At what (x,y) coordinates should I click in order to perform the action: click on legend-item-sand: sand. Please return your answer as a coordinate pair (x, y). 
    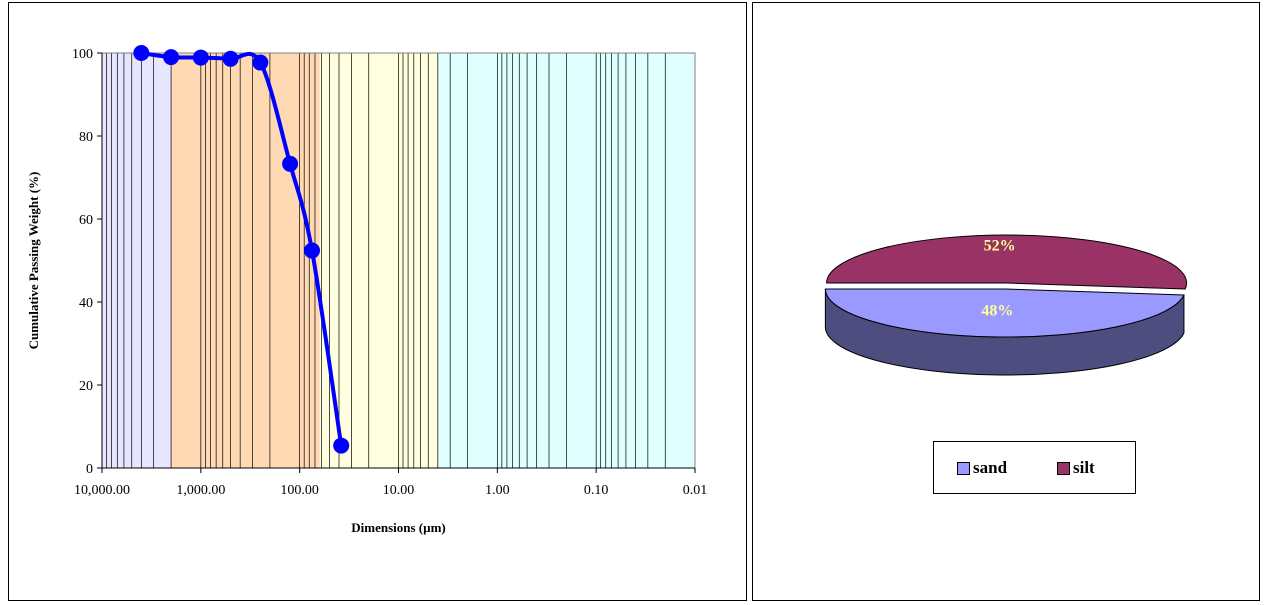
    Looking at the image, I should click on (982, 468).